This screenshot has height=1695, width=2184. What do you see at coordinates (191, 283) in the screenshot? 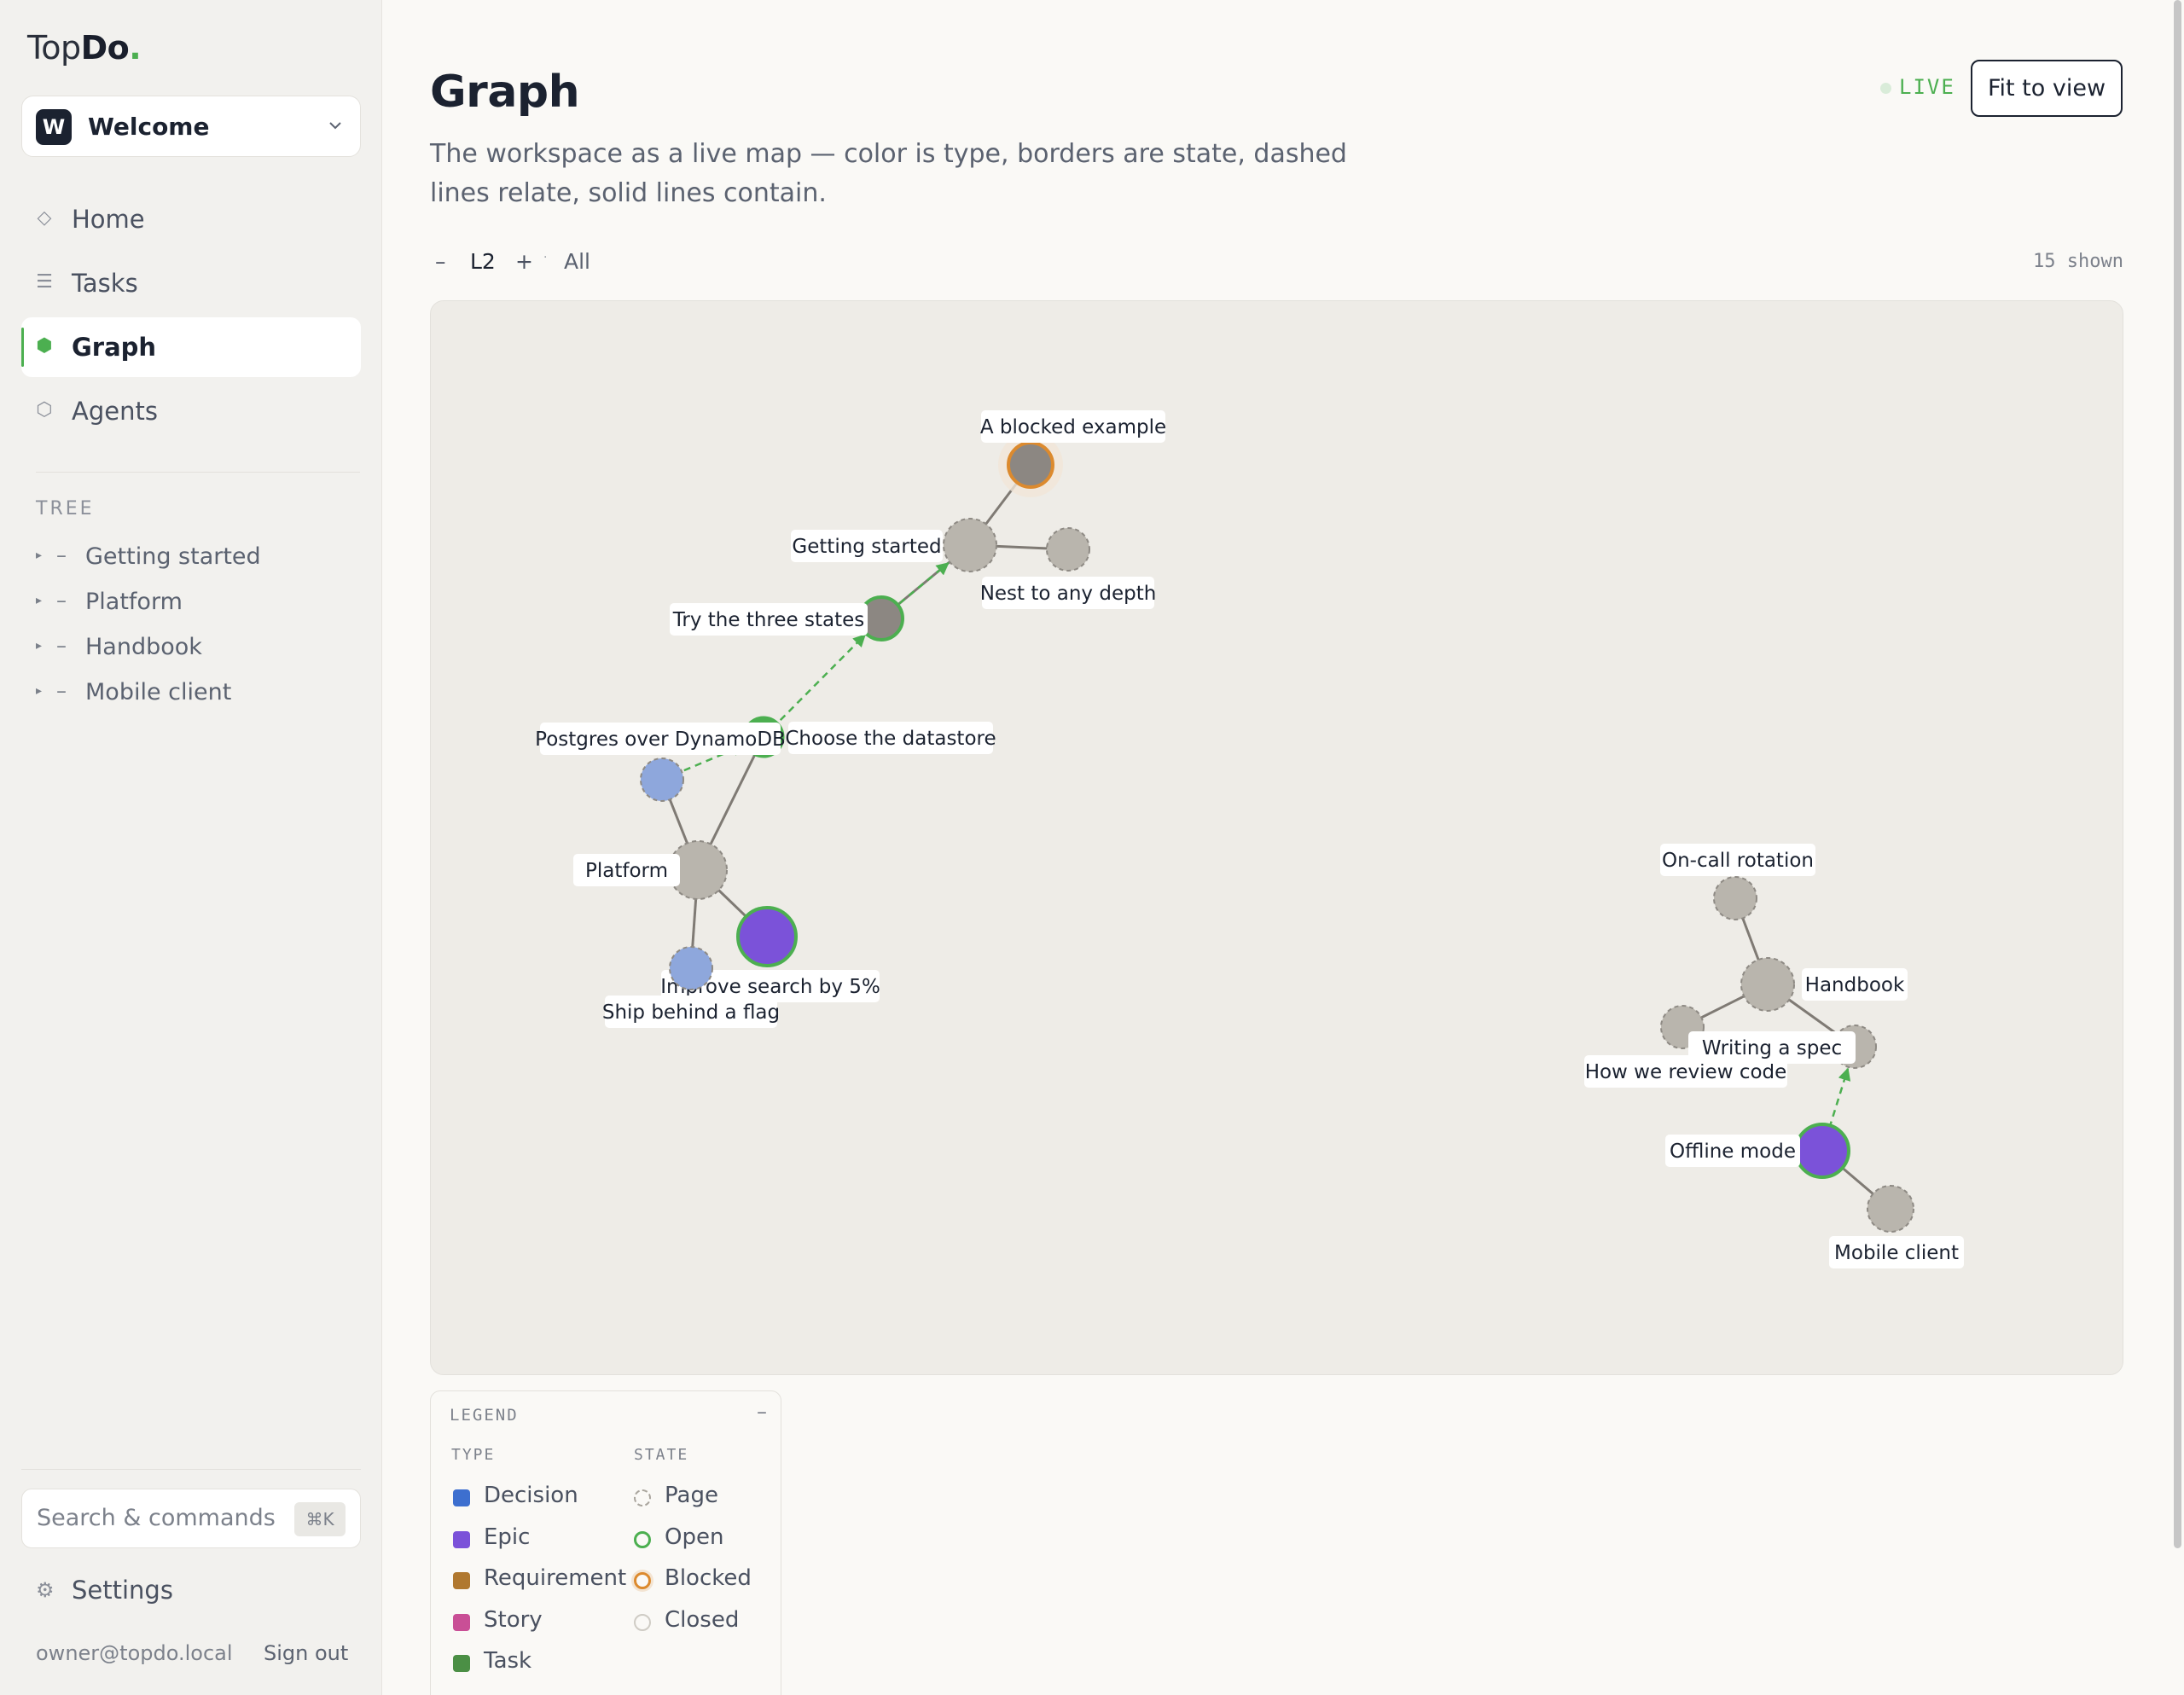
I see `nav-item-tasks: ☰ Tasks` at bounding box center [191, 283].